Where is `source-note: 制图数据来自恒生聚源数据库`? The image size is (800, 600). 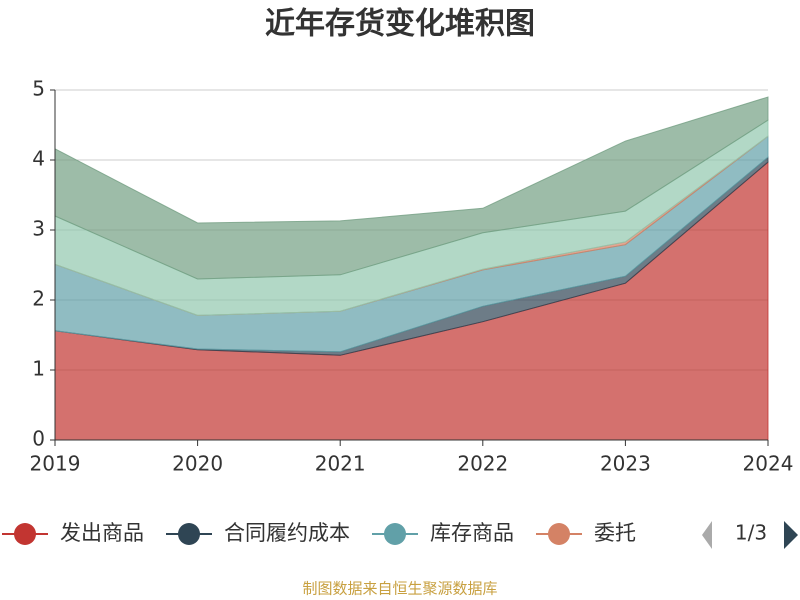
source-note: 制图数据来自恒生聚源数据库 is located at coordinates (399, 589).